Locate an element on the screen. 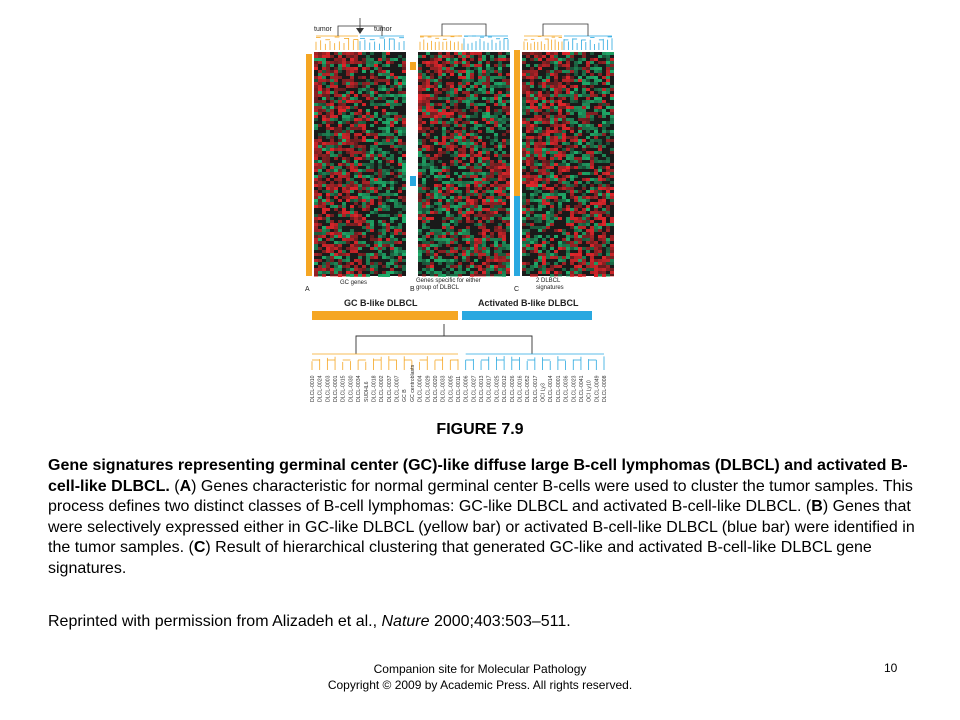 The width and height of the screenshot is (960, 720). sample-label: DLCL-0007 is located at coordinates (398, 388).